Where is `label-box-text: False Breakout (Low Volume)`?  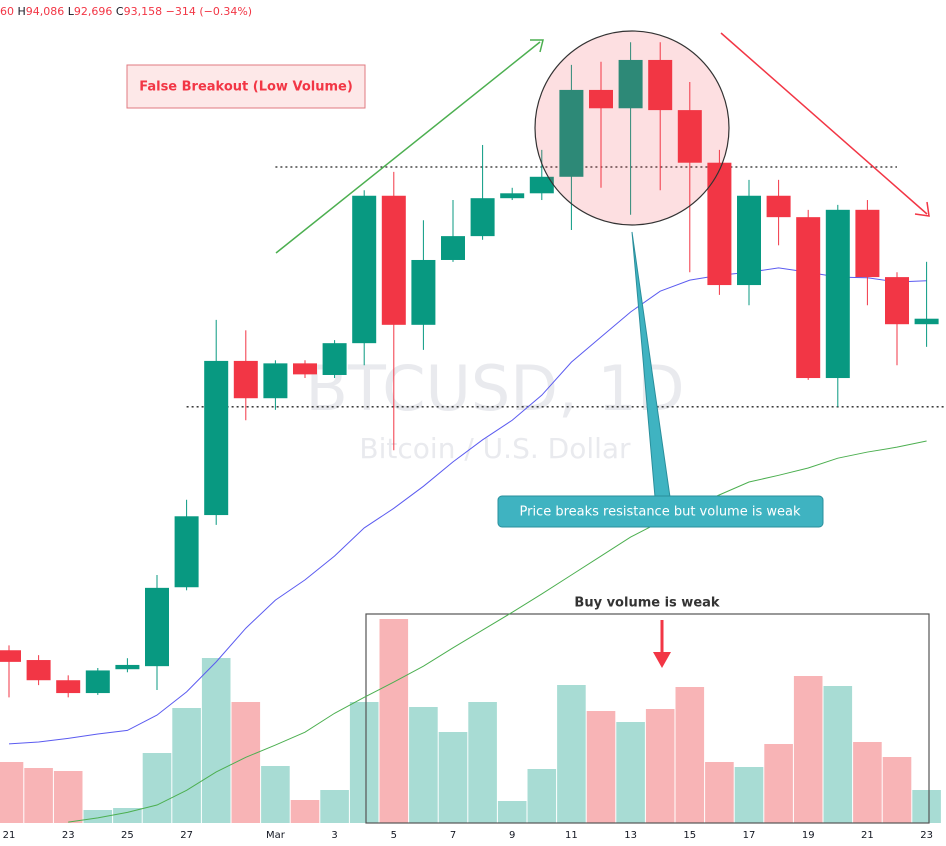
label-box-text: False Breakout (Low Volume) is located at coordinates (246, 87).